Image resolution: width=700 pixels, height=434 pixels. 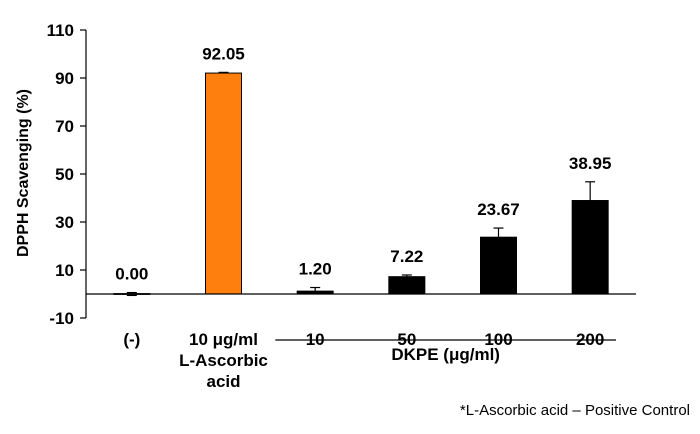 What do you see at coordinates (445, 354) in the screenshot?
I see `dkpe-group-label: DKPE (μg/ml)` at bounding box center [445, 354].